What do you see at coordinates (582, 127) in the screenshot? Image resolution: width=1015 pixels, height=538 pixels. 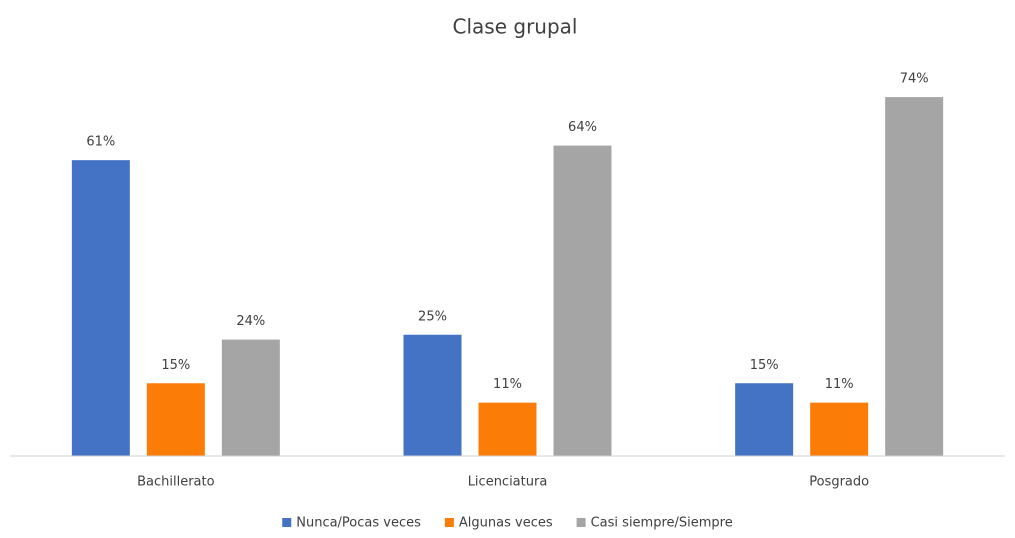 I see `data-label: 64%` at bounding box center [582, 127].